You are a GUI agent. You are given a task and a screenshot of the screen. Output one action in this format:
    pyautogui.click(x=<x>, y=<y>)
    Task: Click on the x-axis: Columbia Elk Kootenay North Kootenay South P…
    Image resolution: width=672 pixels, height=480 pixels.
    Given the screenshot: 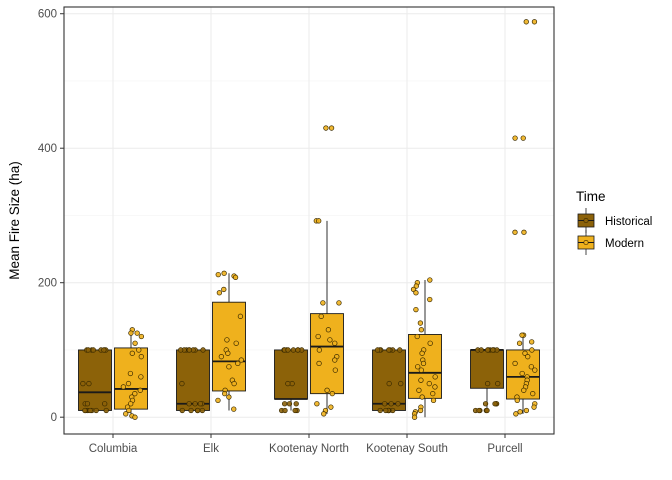 What is the action you would take?
    pyautogui.click(x=306, y=444)
    